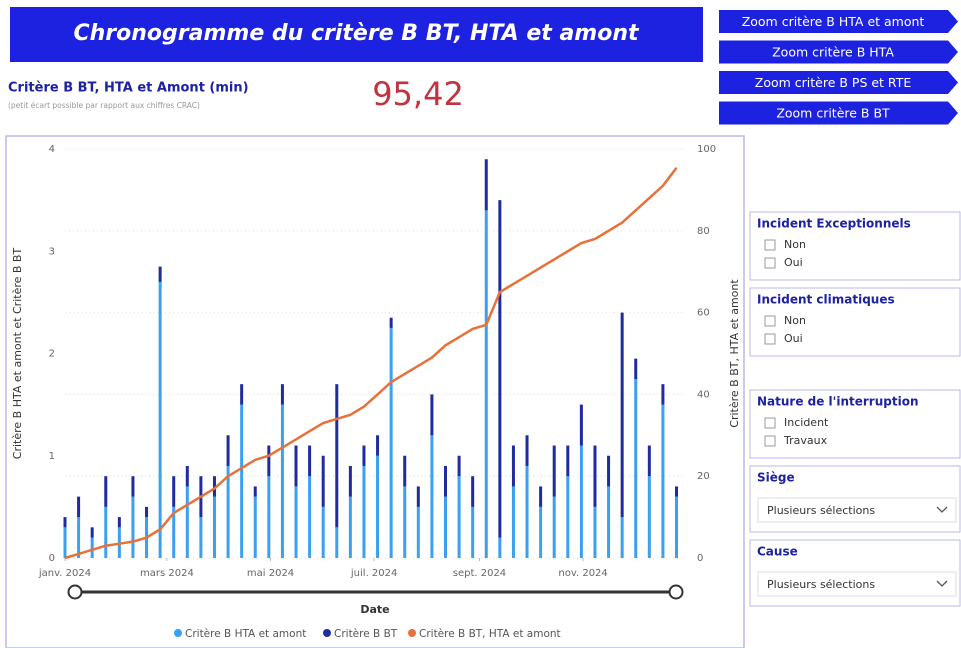  What do you see at coordinates (479, 573) in the screenshot?
I see `x-tick-label: sept. 2024` at bounding box center [479, 573].